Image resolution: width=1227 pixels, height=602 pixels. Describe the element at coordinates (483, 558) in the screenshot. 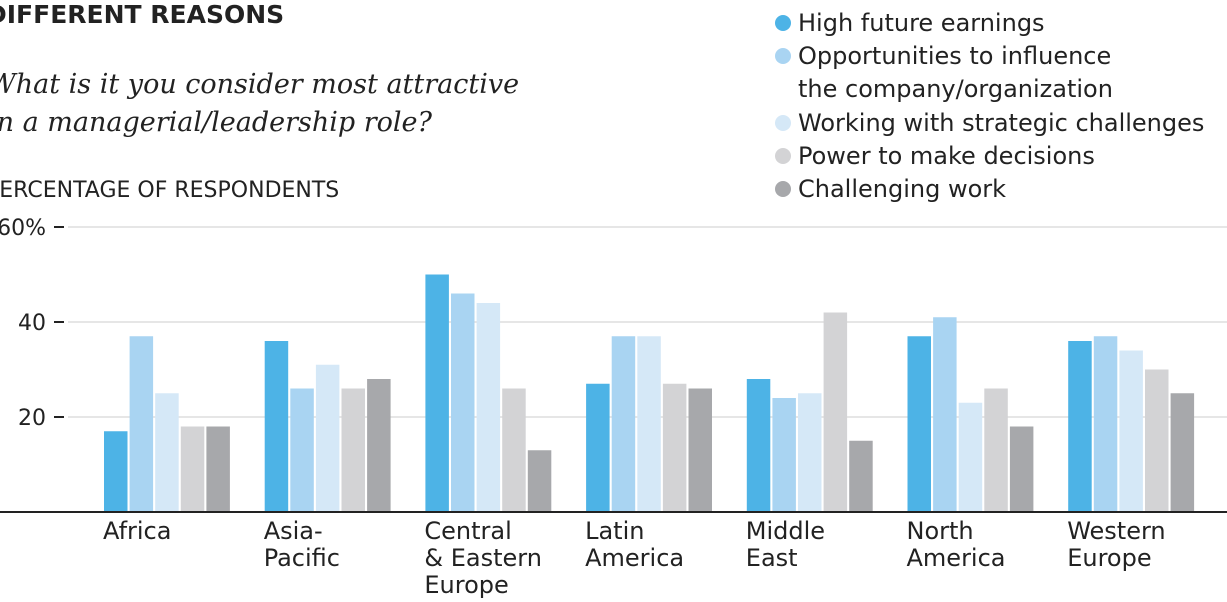

I see `x-tick-label: Central & Eastern Europe` at that location.